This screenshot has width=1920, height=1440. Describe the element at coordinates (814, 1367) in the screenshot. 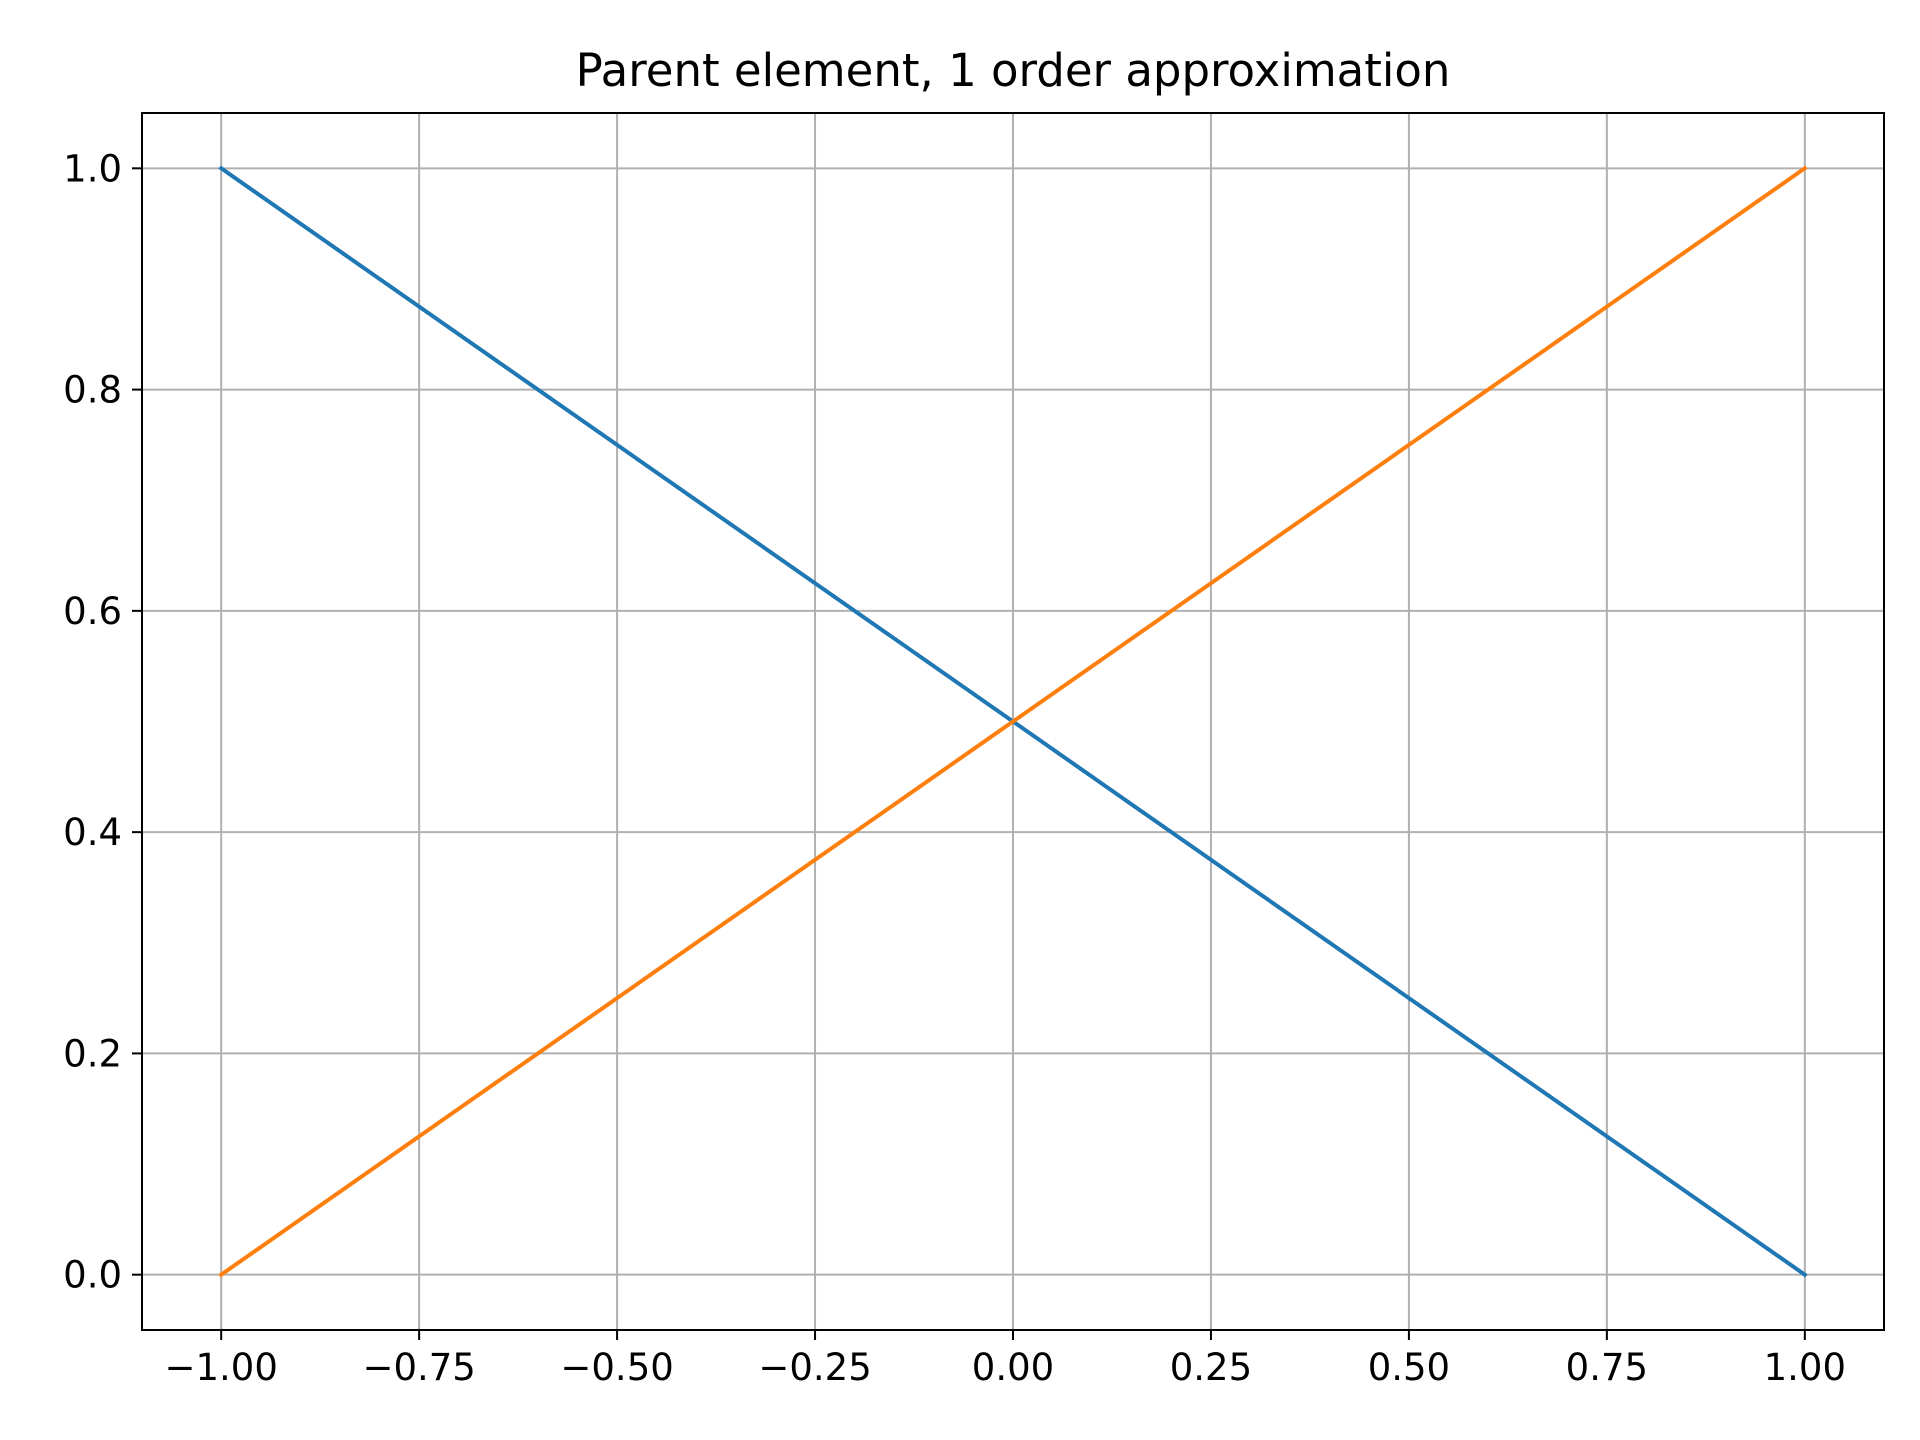

I see `x-tick-label: −0.25` at that location.